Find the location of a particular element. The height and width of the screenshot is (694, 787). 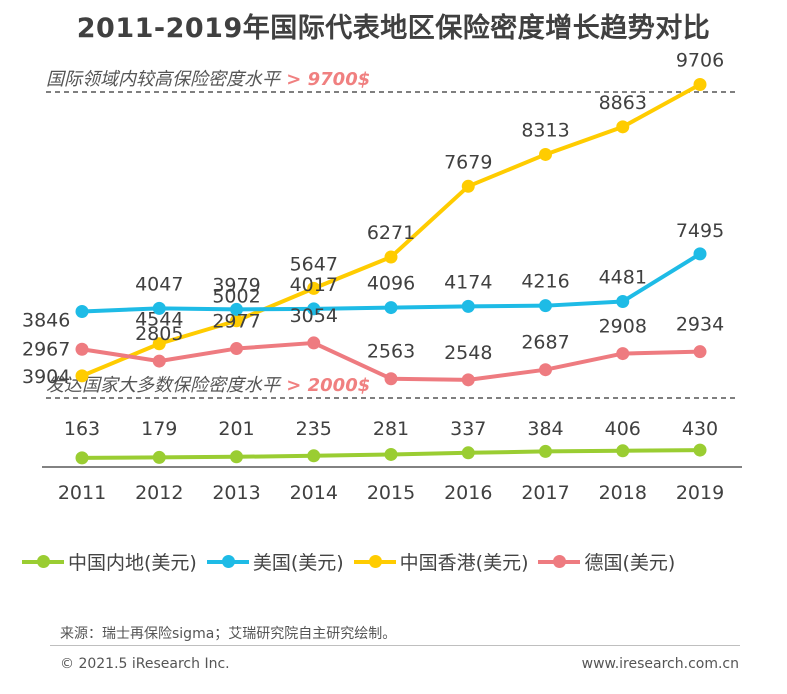

data-label-usa: 3846 is located at coordinates (46, 321).